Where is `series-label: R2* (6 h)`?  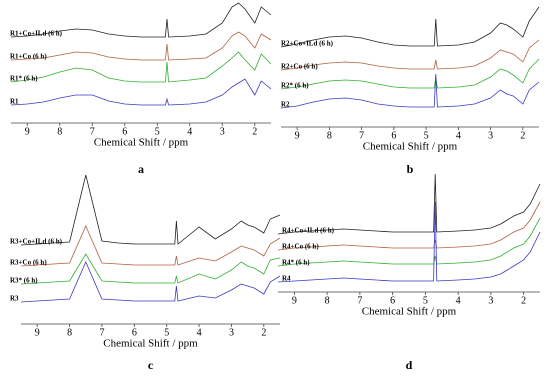
series-label: R2* (6 h) is located at coordinates (295, 86).